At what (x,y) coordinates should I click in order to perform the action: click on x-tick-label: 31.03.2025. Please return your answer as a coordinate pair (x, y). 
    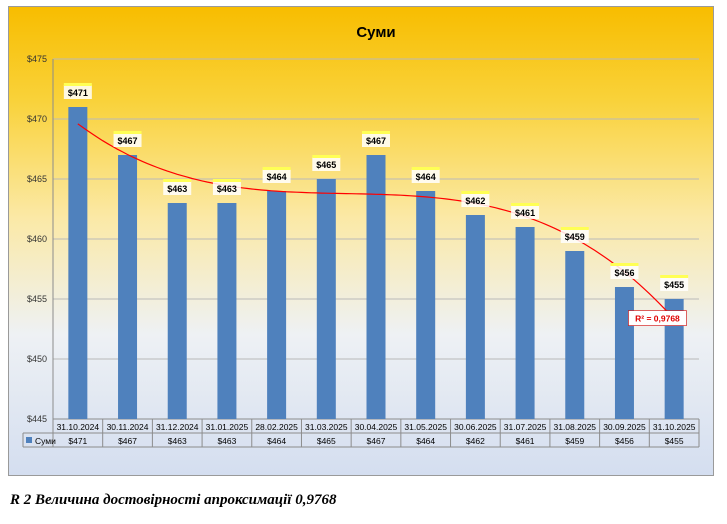
    Looking at the image, I should click on (326, 427).